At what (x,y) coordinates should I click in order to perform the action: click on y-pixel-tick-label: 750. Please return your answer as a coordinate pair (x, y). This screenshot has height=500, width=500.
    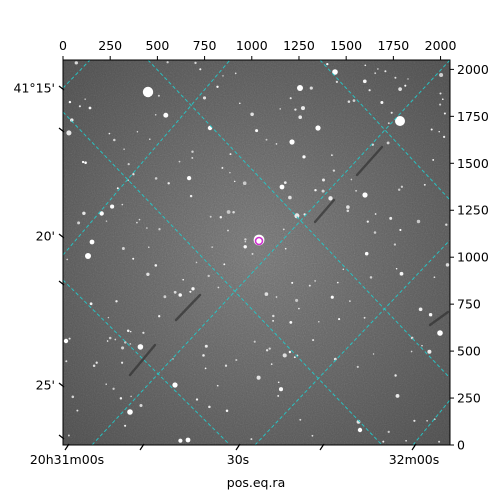
    Looking at the image, I should click on (469, 304).